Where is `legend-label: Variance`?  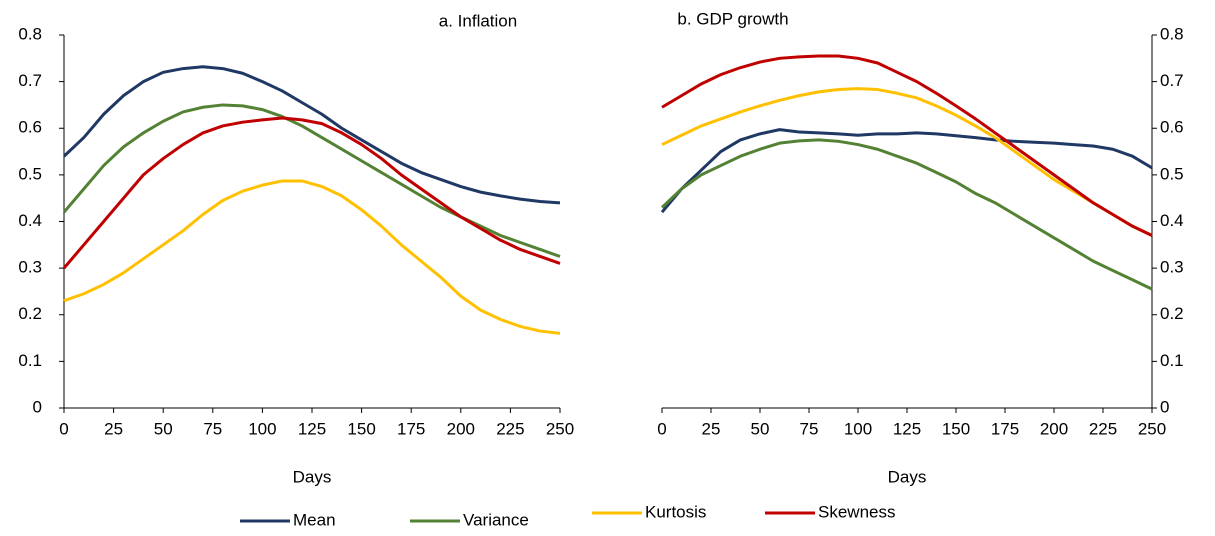 legend-label: Variance is located at coordinates (496, 519).